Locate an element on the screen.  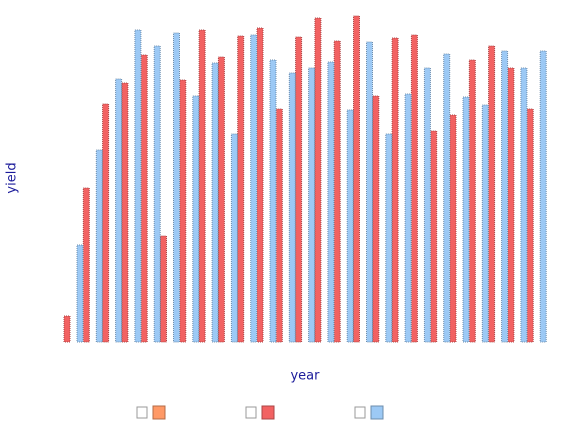
x-axis-label: year is located at coordinates (305, 376).